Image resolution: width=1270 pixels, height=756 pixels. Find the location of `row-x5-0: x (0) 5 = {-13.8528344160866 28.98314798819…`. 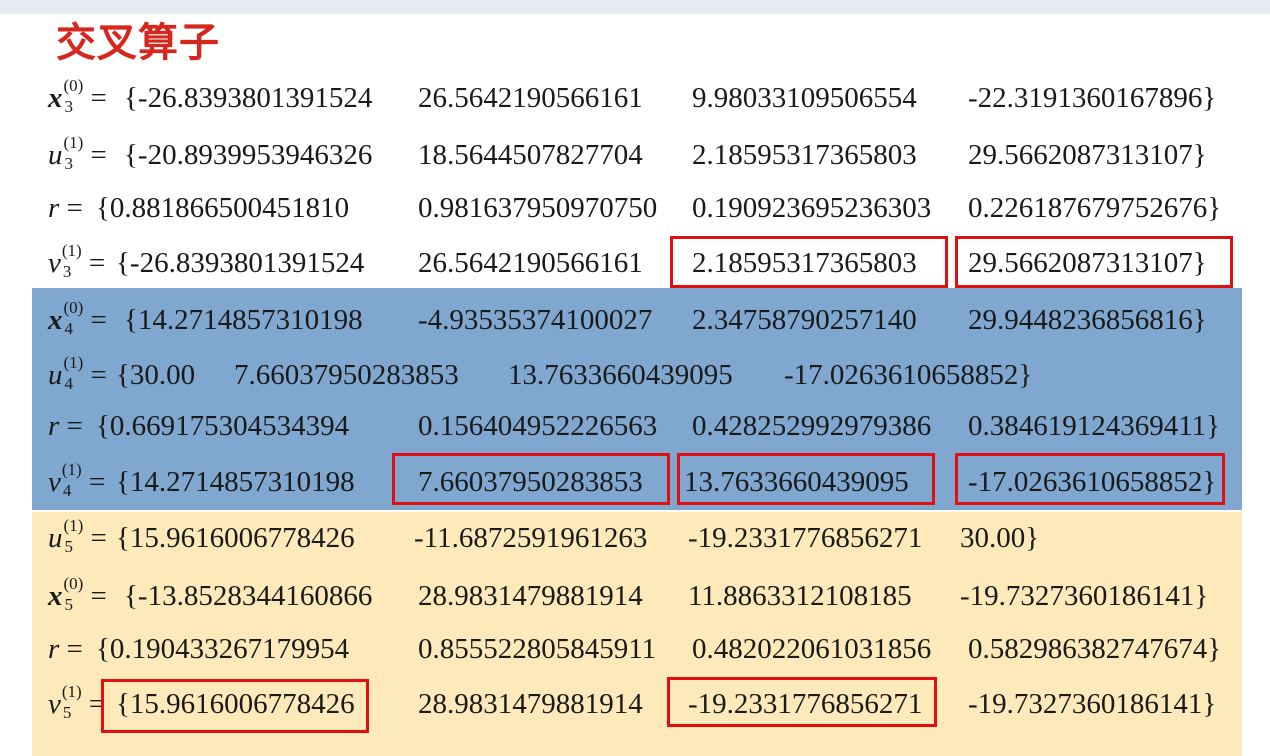

row-x5-0: x (0) 5 = {-13.8528344160866 28.98314798819… is located at coordinates (648, 595).